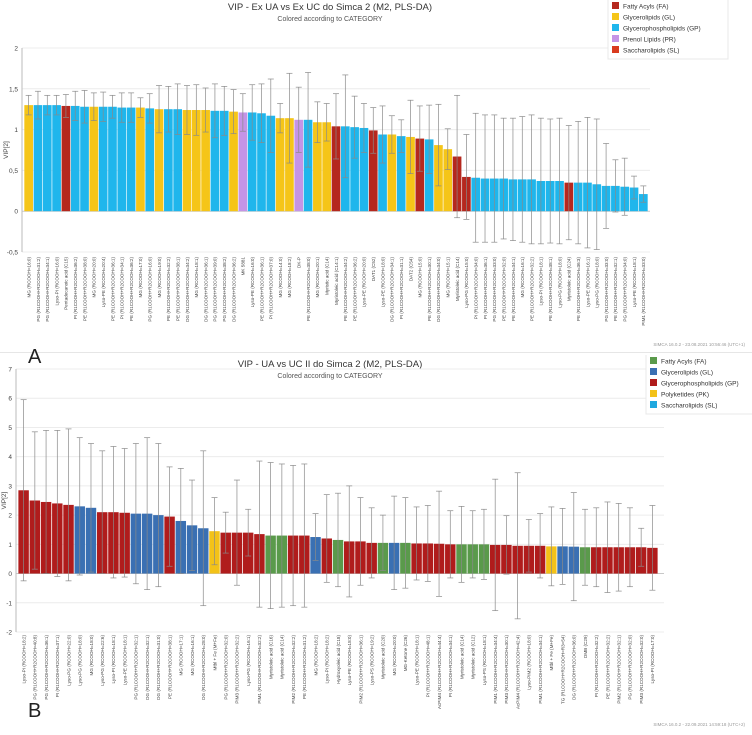 This screenshot has height=735, width=752. What do you see at coordinates (38, 289) in the screenshot?
I see `x-tick-label: PG (R1COOH+R2COOH=31:2)` at bounding box center [38, 289].